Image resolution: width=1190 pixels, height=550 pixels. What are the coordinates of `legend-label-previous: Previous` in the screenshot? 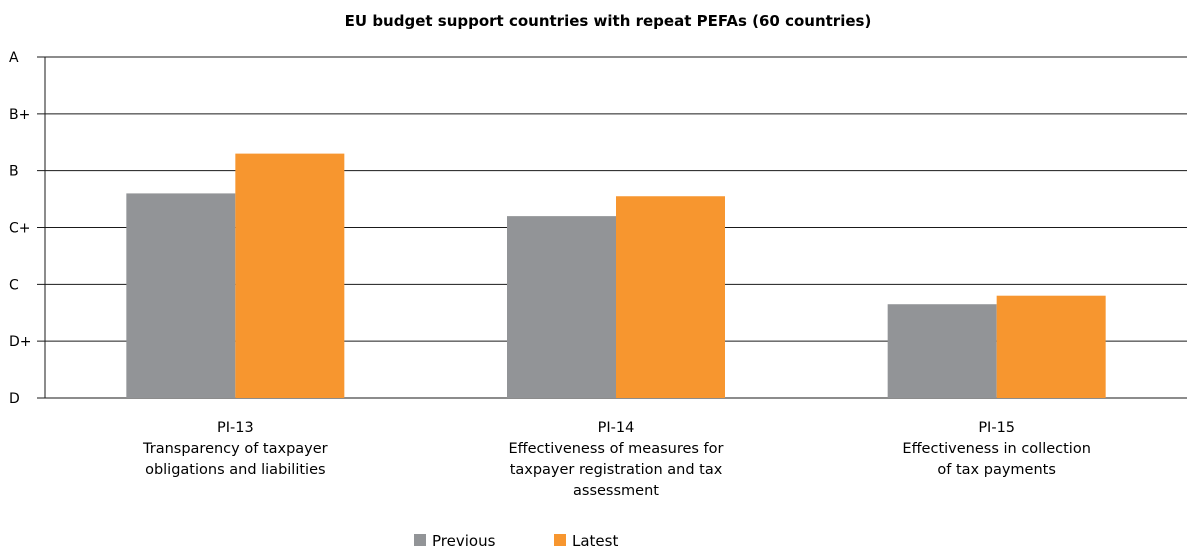 It's located at (464, 541).